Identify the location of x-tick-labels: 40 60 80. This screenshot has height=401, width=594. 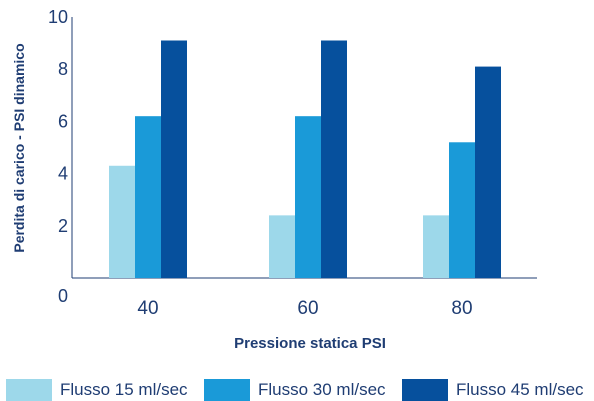
(304, 308).